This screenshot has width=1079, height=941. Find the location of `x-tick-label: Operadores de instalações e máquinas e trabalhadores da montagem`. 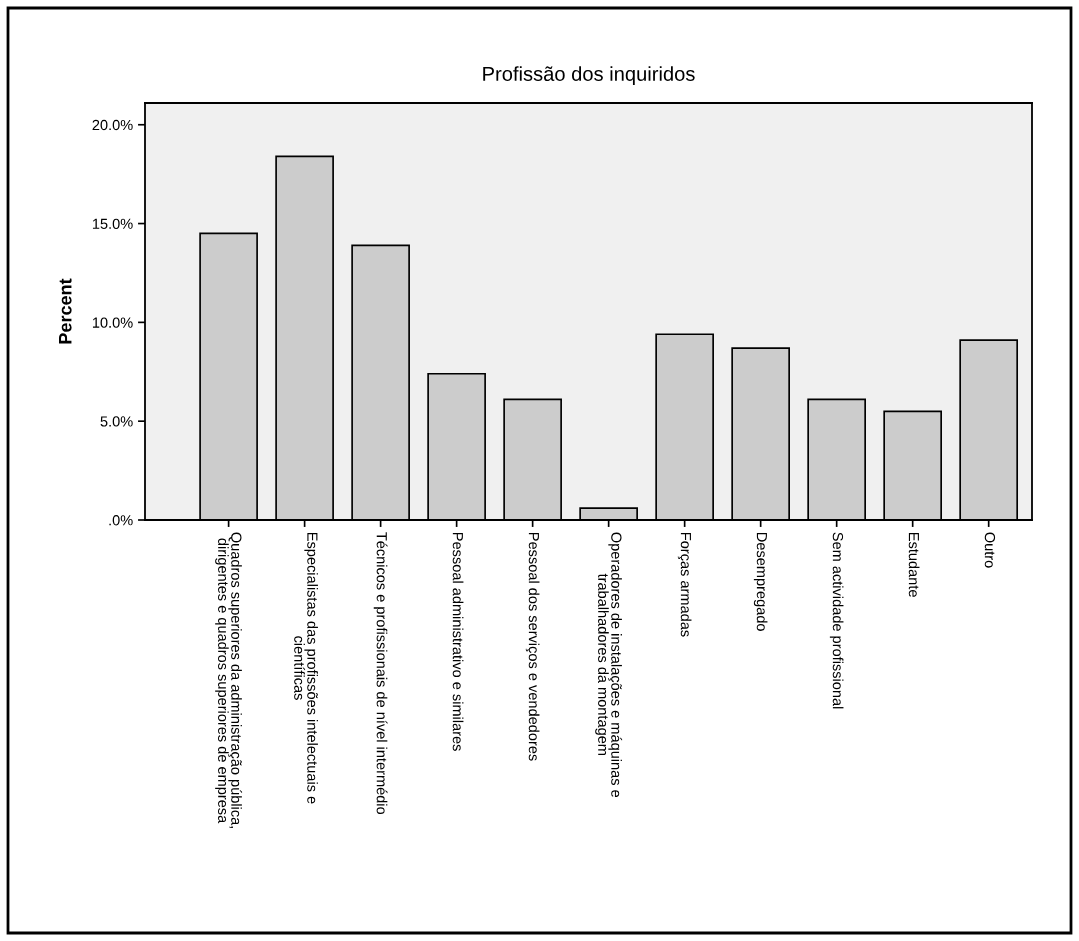

x-tick-label: Operadores de instalações e máquinas e trabalhadores da montagem is located at coordinates (609, 665).